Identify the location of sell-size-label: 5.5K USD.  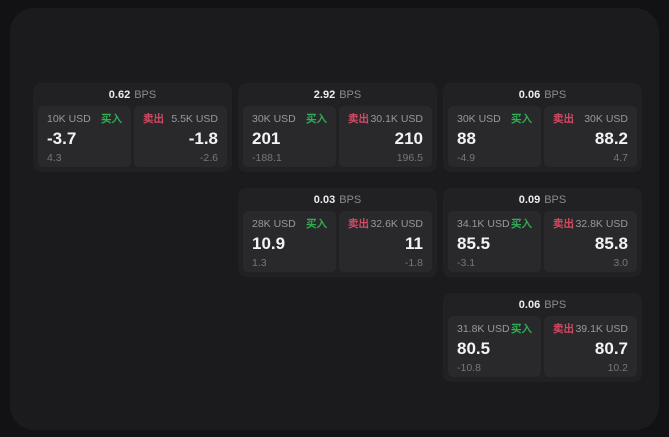
(194, 119).